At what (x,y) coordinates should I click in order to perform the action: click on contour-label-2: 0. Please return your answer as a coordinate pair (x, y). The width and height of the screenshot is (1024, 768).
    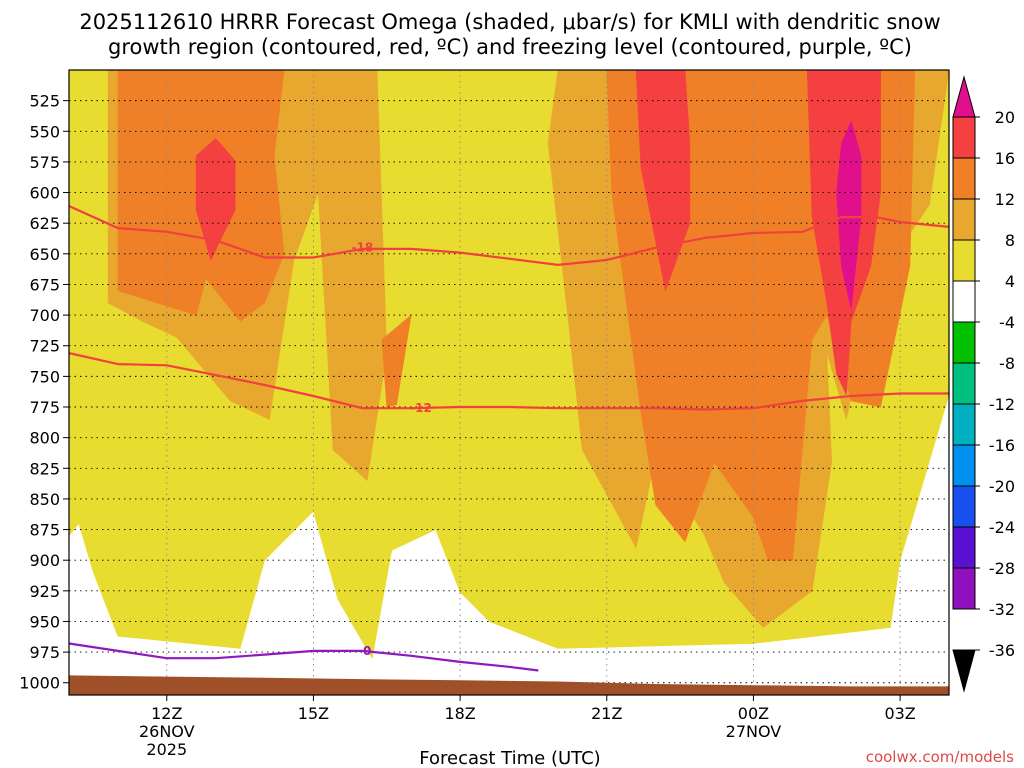
    Looking at the image, I should click on (367, 651).